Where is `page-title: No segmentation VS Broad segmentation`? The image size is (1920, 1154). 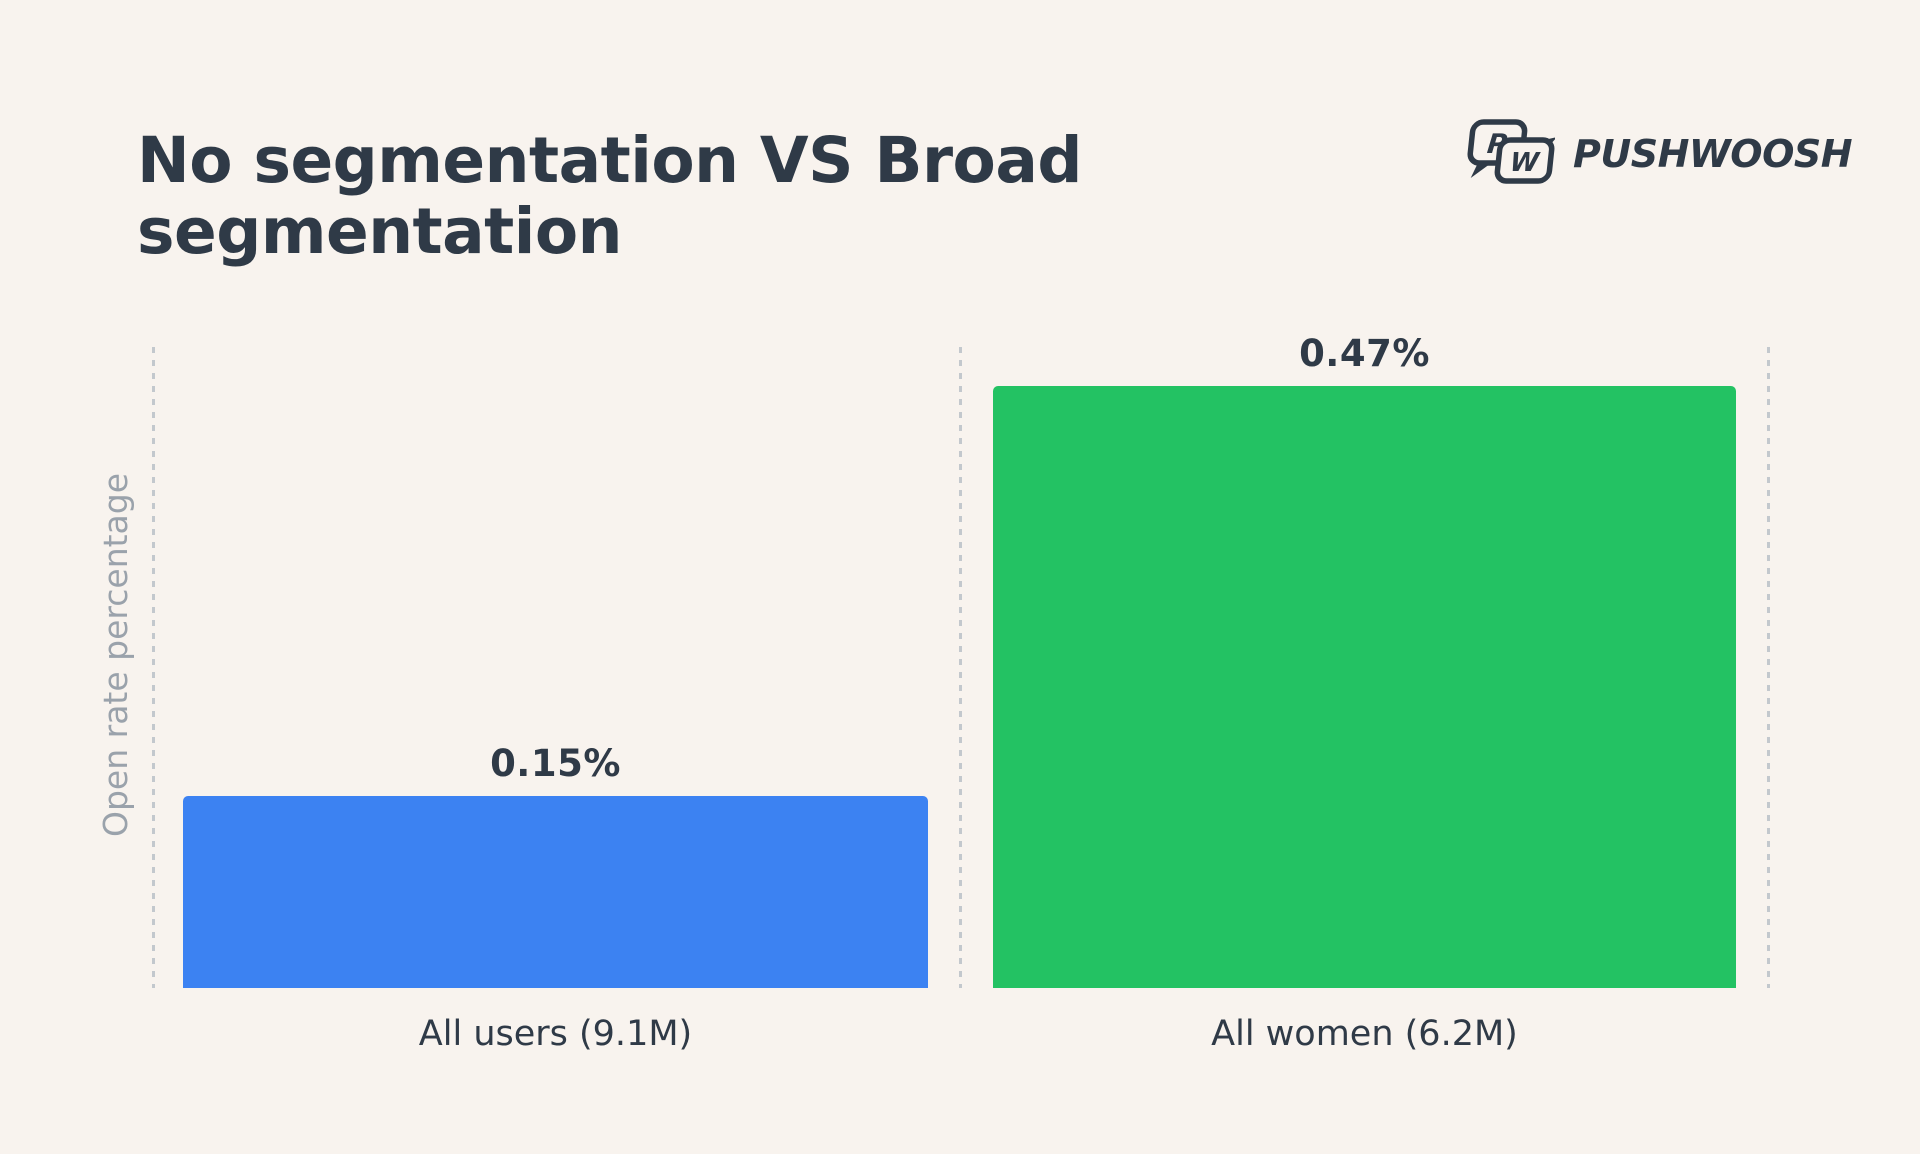
page-title: No segmentation VS Broad segmentation is located at coordinates (609, 196).